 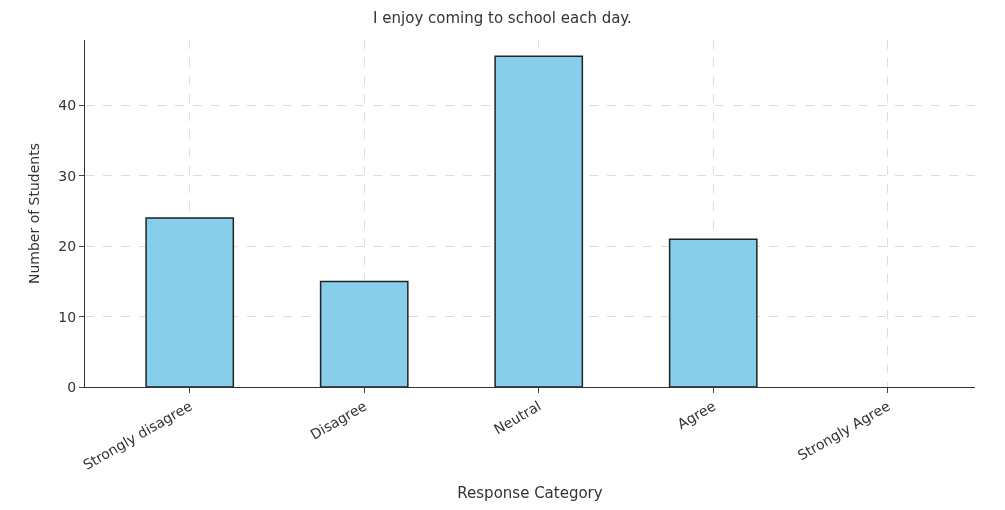 What do you see at coordinates (67, 175) in the screenshot?
I see `y-tick-label: 30` at bounding box center [67, 175].